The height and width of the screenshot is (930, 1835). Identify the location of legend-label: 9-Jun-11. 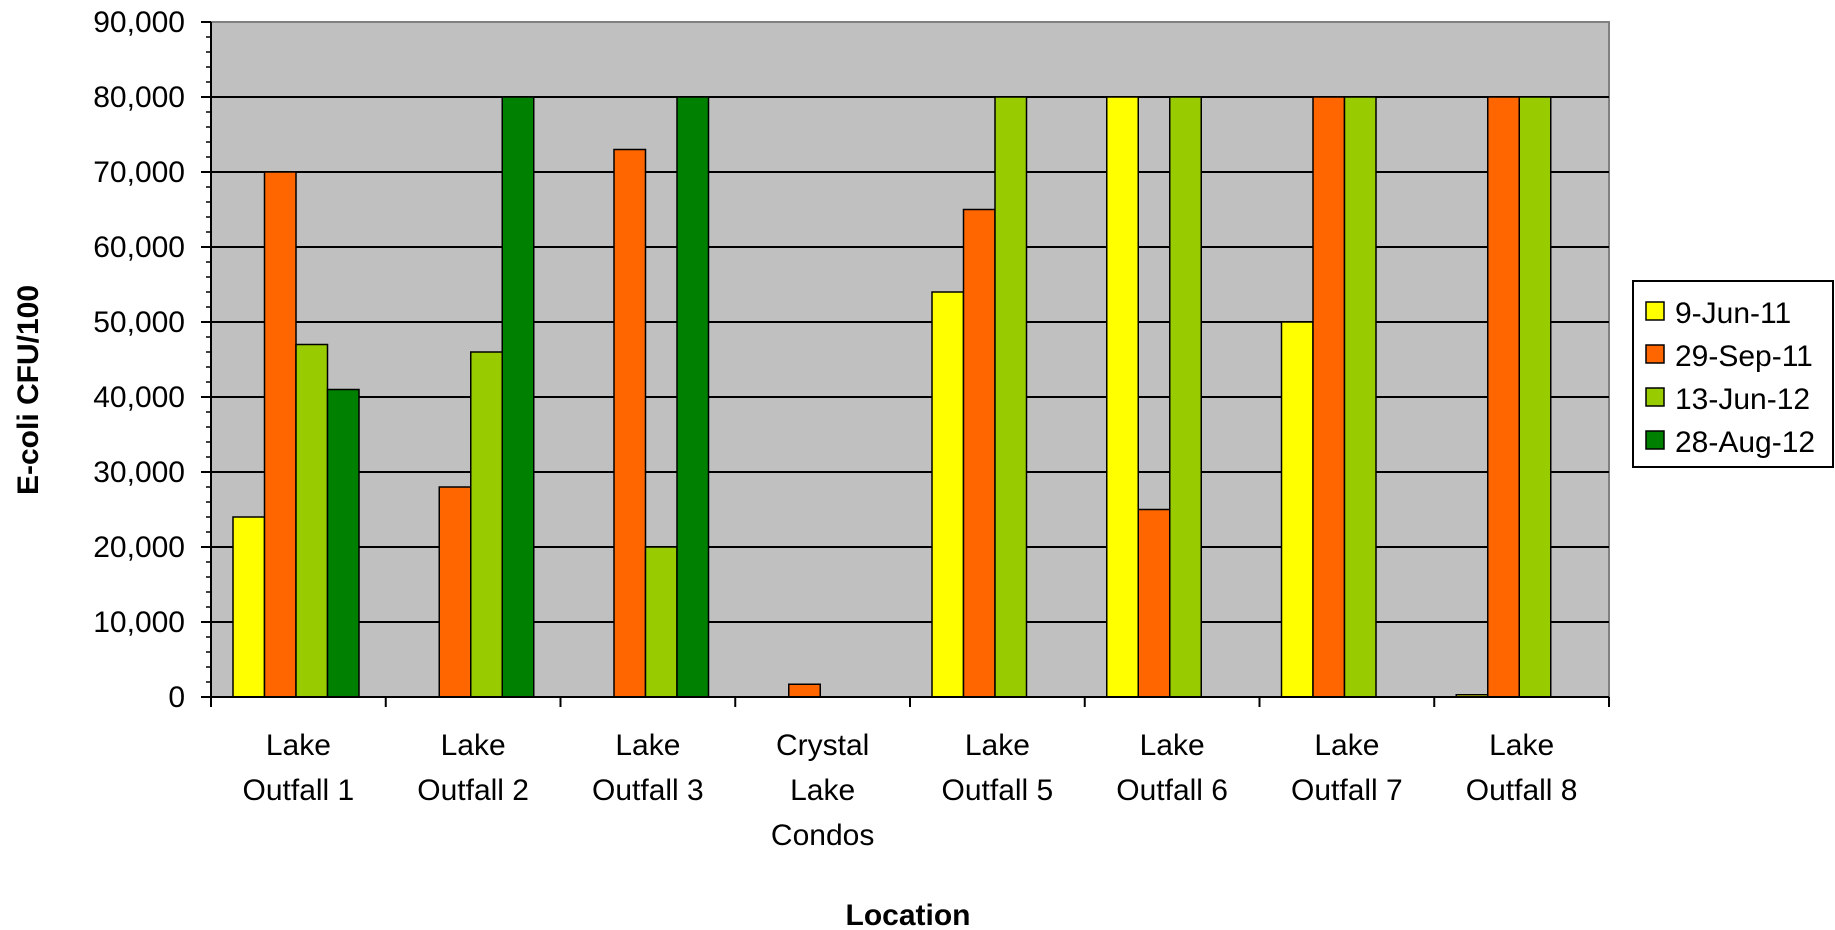
(1733, 313).